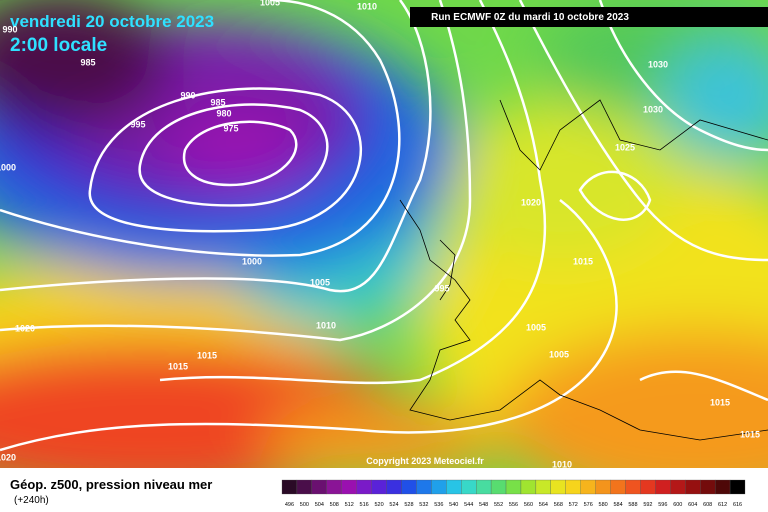 This screenshot has height=512, width=768. Describe the element at coordinates (573, 505) in the screenshot. I see `scale-label: 572` at that location.